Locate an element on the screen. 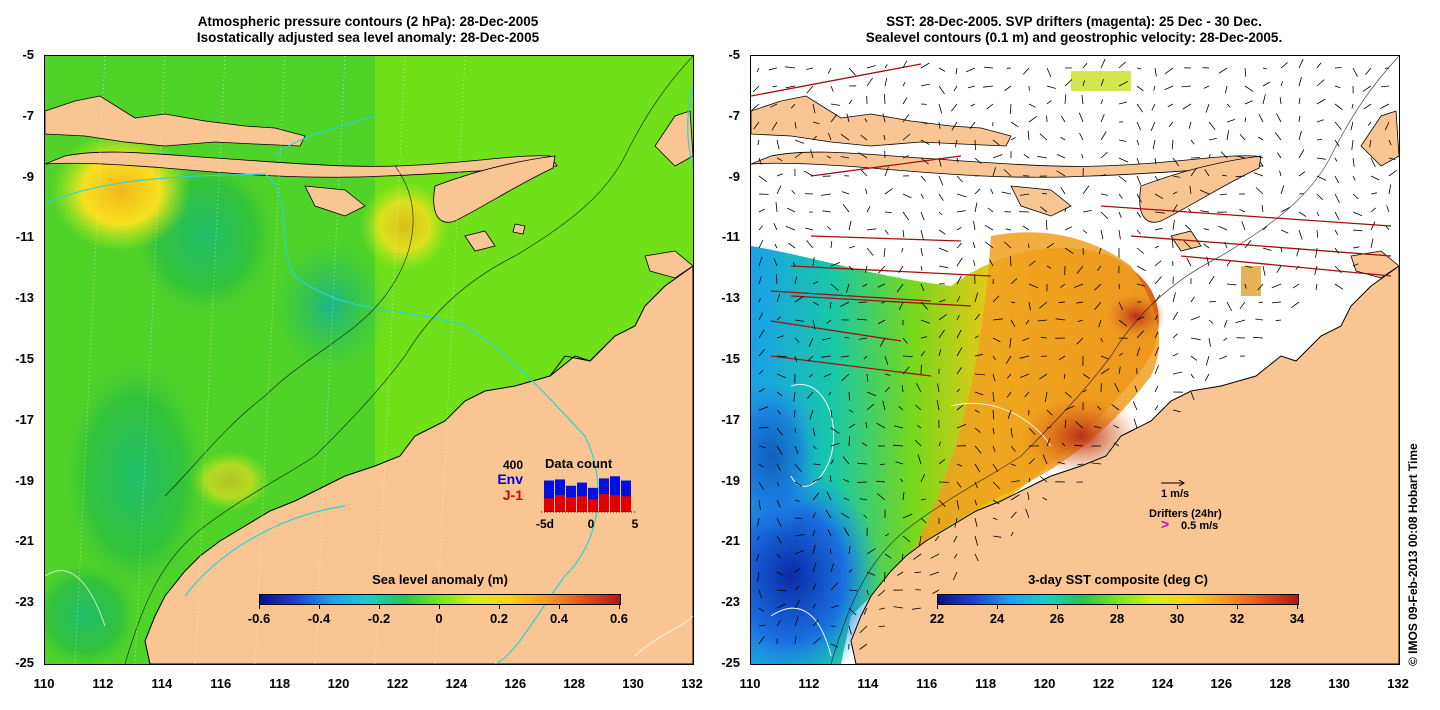 This screenshot has width=1440, height=710. inset-env-bar is located at coordinates (615, 494).